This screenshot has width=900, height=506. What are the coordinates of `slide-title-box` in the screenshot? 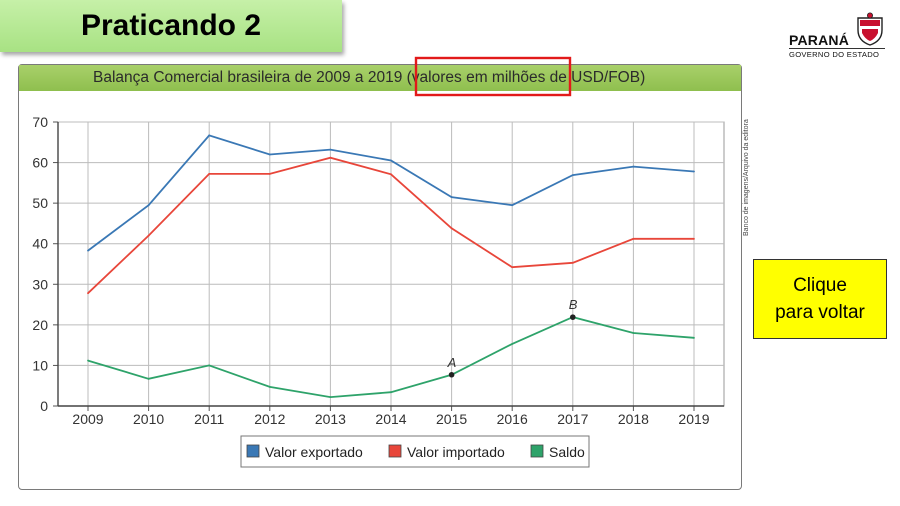 It's located at (171, 26).